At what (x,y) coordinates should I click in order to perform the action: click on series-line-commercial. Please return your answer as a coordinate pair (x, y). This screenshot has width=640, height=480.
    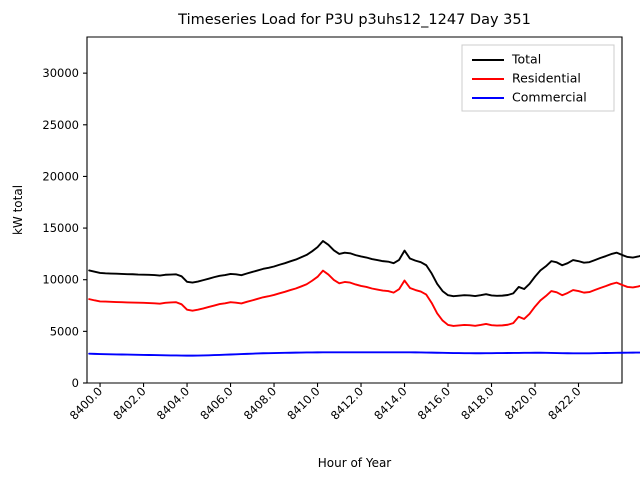
    Looking at the image, I should click on (364, 354).